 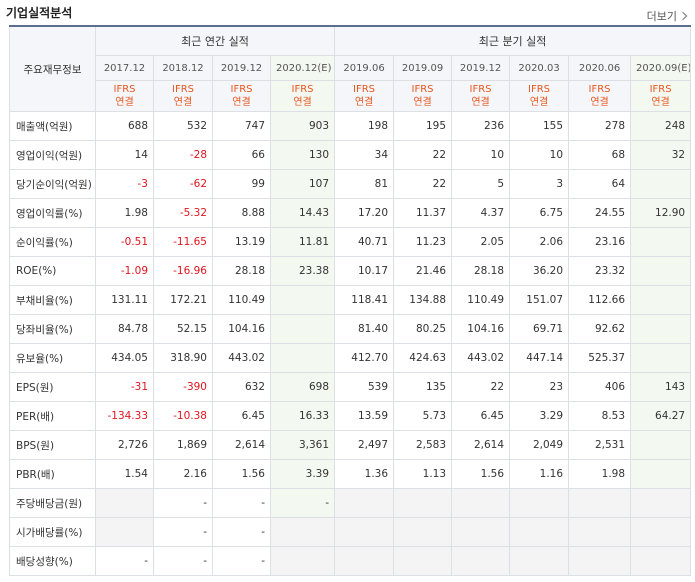 I want to click on value-cell: 2,726, so click(x=124, y=445).